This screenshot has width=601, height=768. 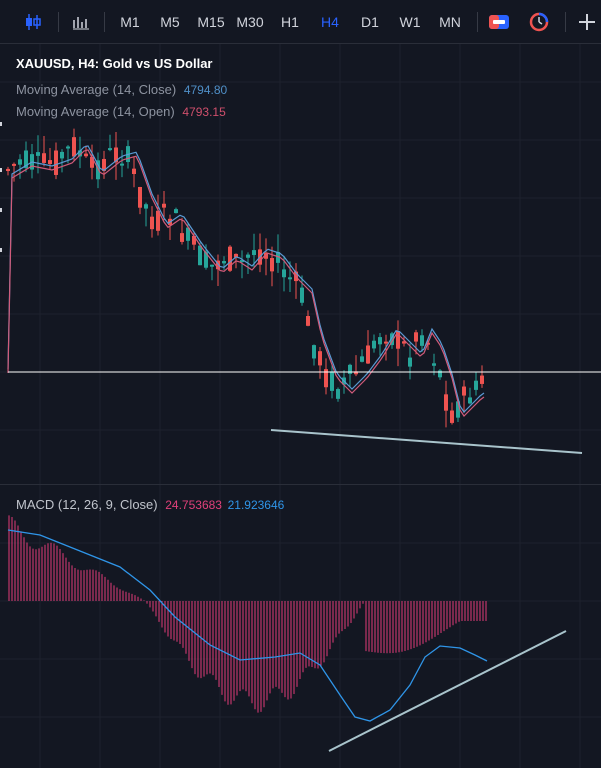 What do you see at coordinates (130, 22) in the screenshot?
I see `timeframe-m1: M1` at bounding box center [130, 22].